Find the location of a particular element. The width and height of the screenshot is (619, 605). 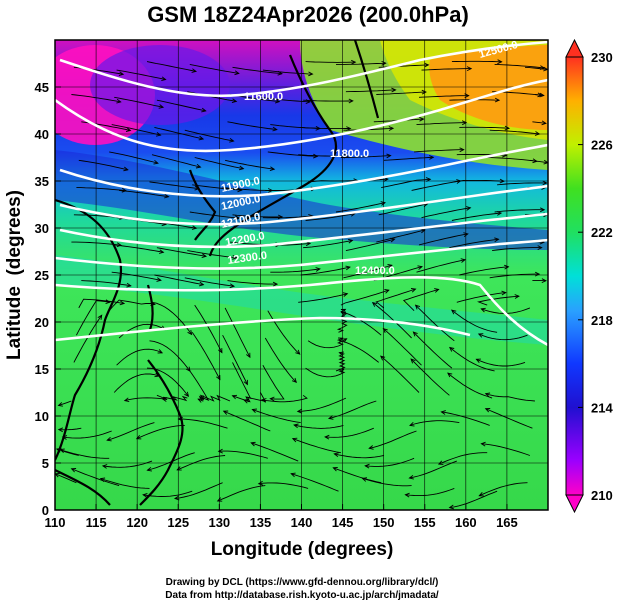

colorbar-body is located at coordinates (574, 276).